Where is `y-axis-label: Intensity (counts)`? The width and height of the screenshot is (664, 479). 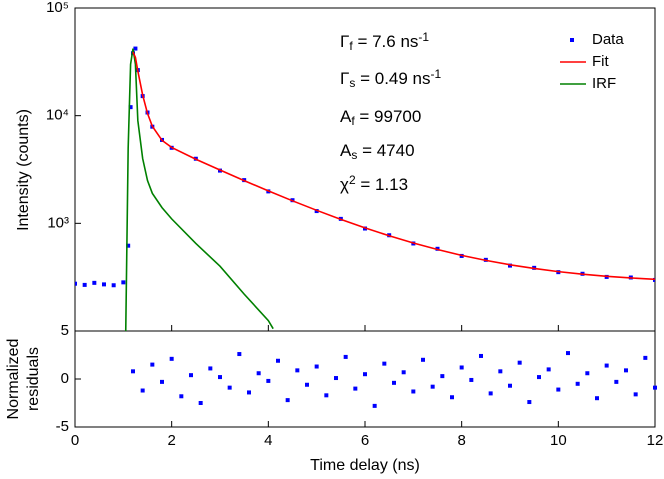 y-axis-label: Intensity (counts) is located at coordinates (23, 170).